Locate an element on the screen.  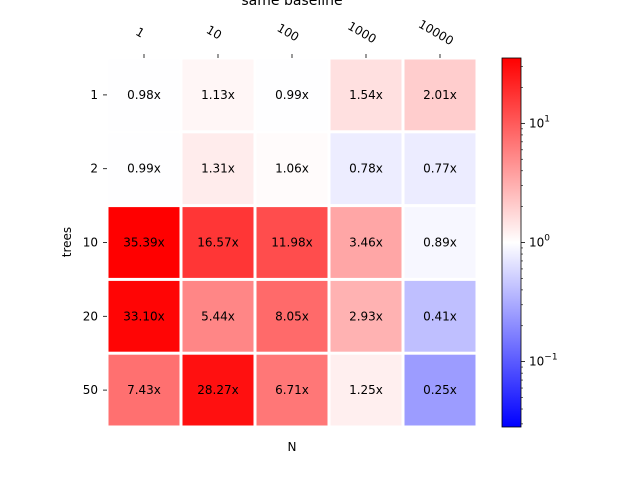
cell-value-label: 0.98x is located at coordinates (144, 95).